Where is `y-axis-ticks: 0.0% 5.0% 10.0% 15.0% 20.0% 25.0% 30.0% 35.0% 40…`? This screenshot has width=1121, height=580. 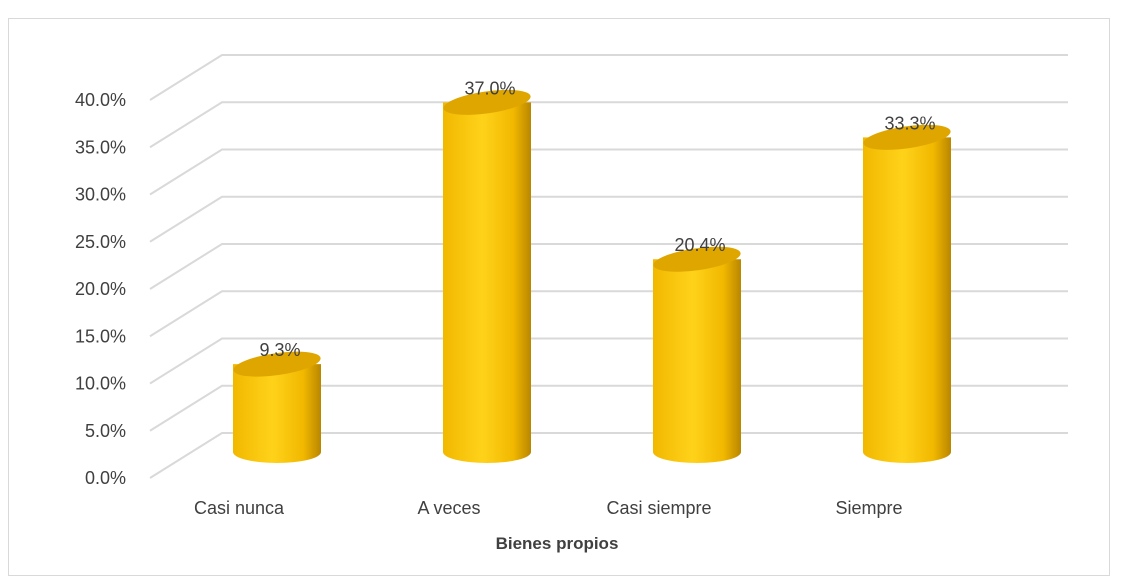 y-axis-ticks: 0.0% 5.0% 10.0% 15.0% 20.0% 25.0% 30.0% 35.0% 40… is located at coordinates (100, 289).